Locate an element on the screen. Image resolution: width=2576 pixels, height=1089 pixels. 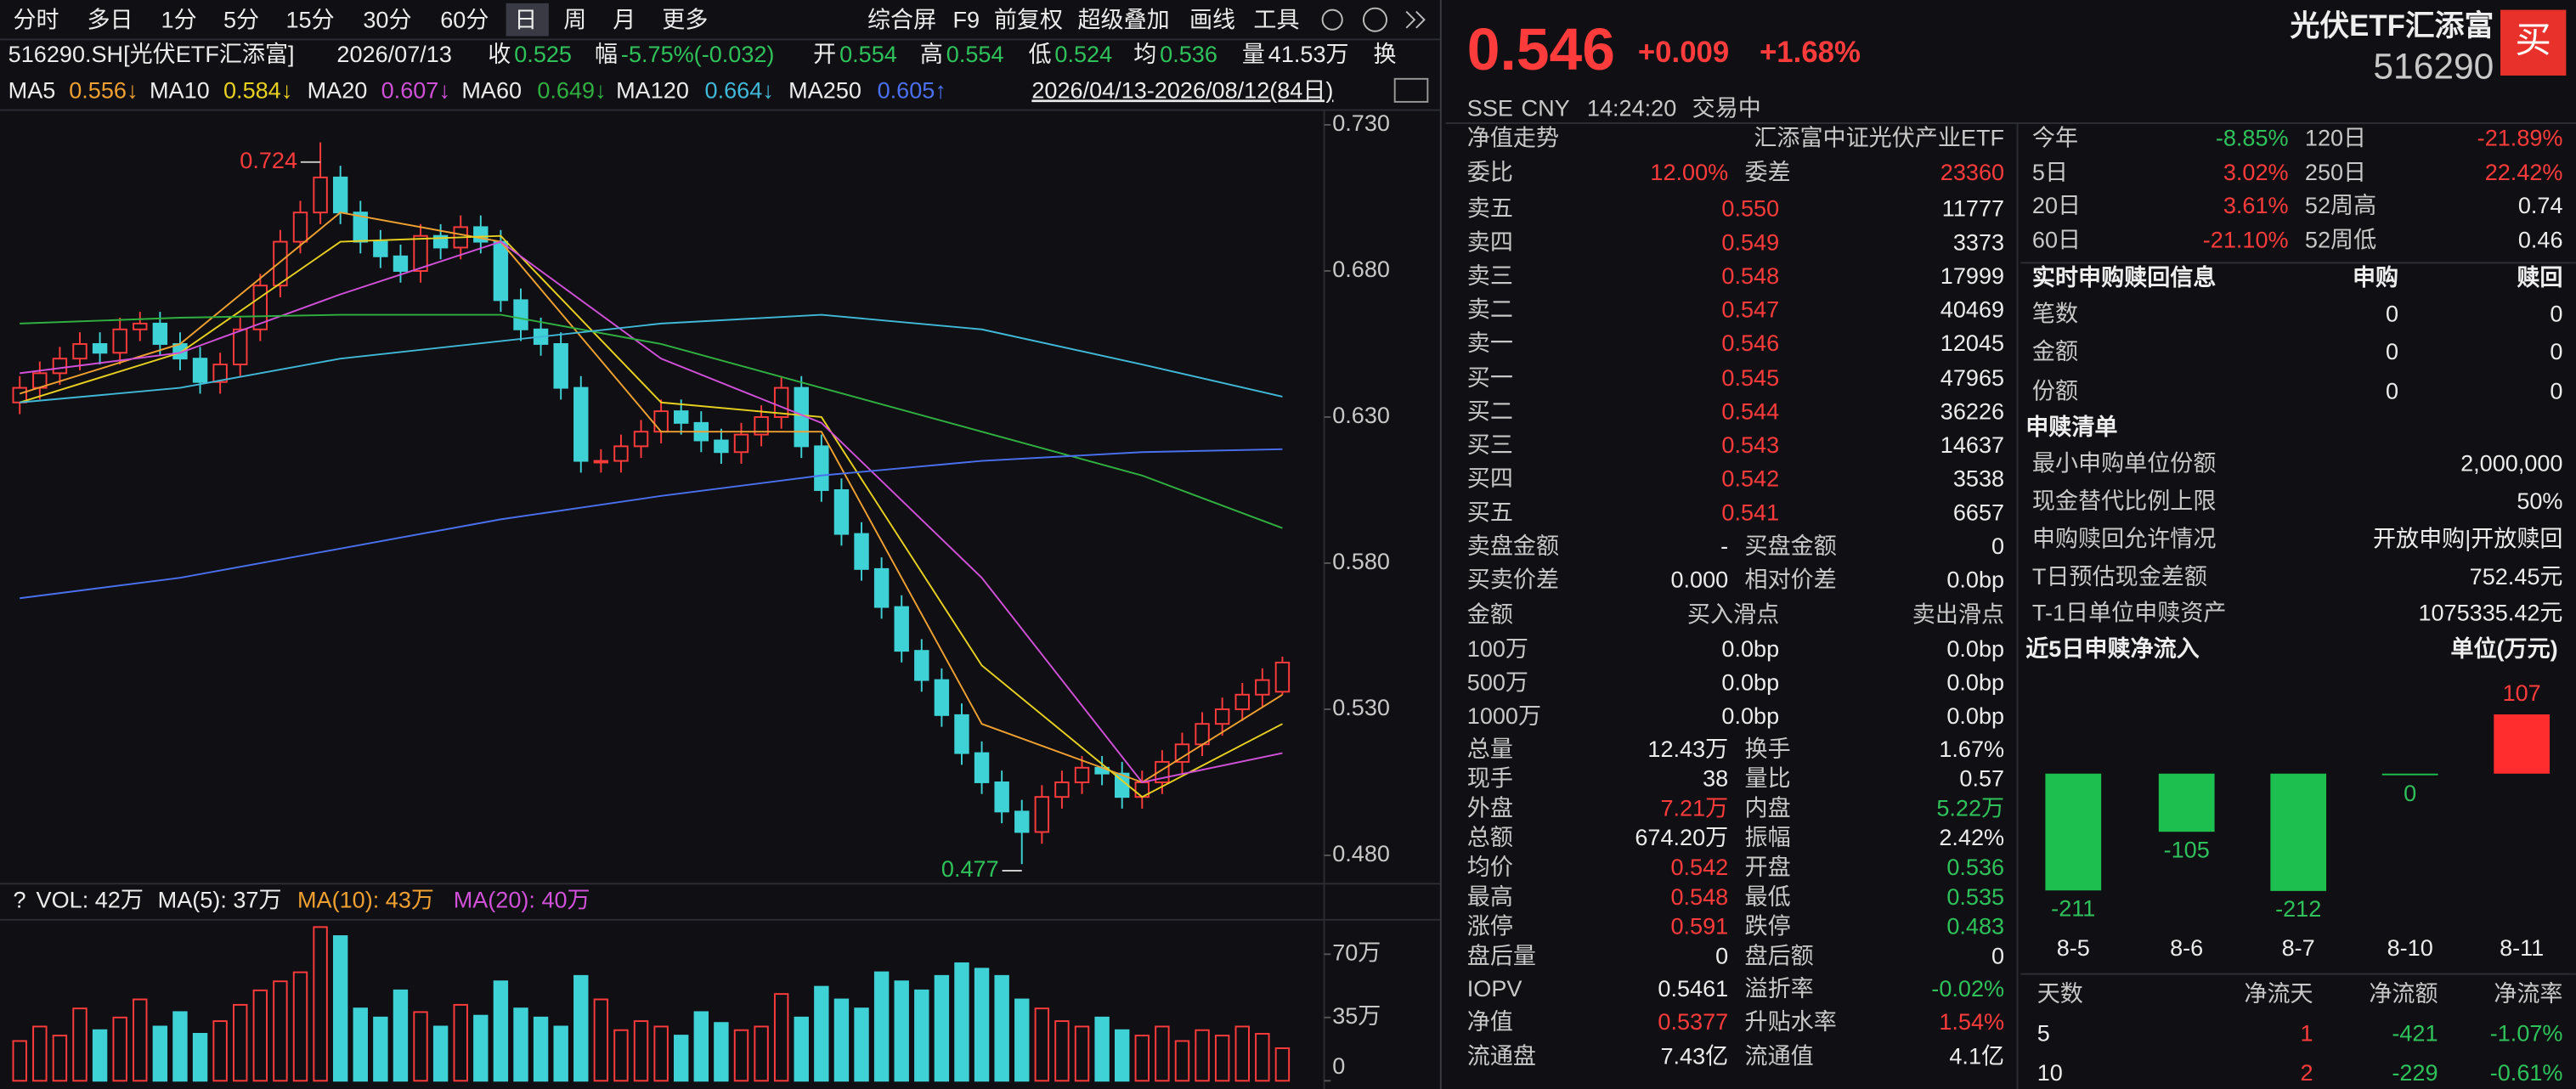
tool-button: 画线 is located at coordinates (1212, 19).